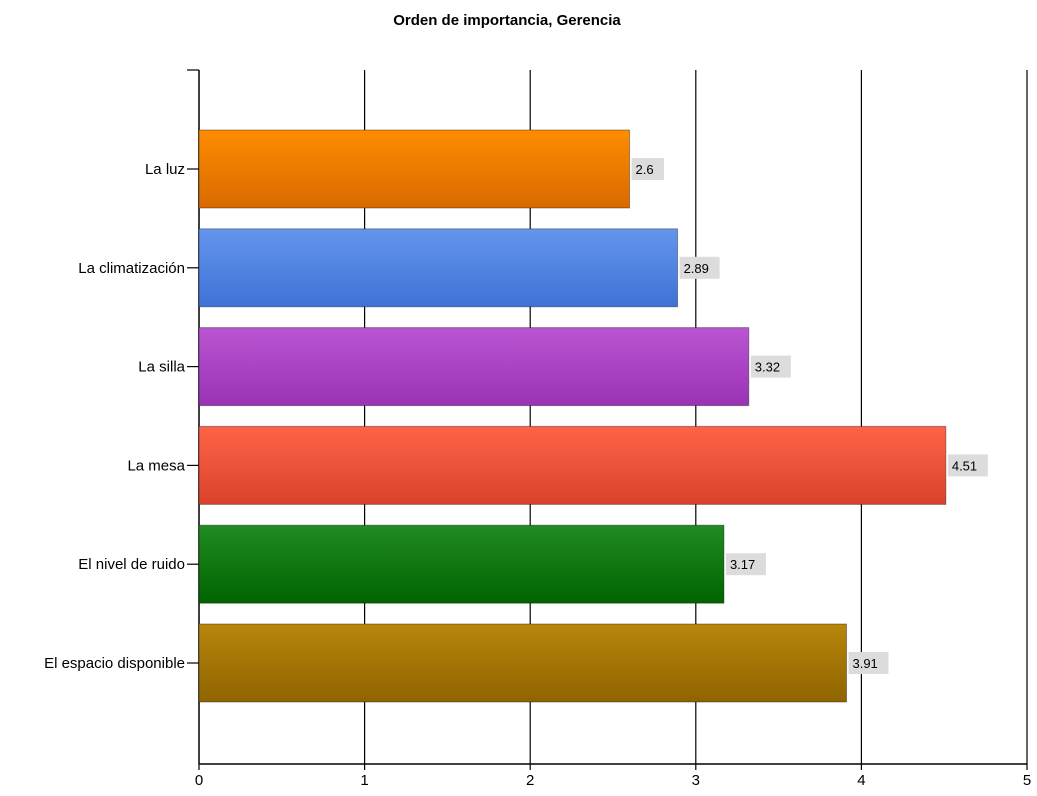 The height and width of the screenshot is (796, 1037). I want to click on category-label-0: La luz, so click(165, 169).